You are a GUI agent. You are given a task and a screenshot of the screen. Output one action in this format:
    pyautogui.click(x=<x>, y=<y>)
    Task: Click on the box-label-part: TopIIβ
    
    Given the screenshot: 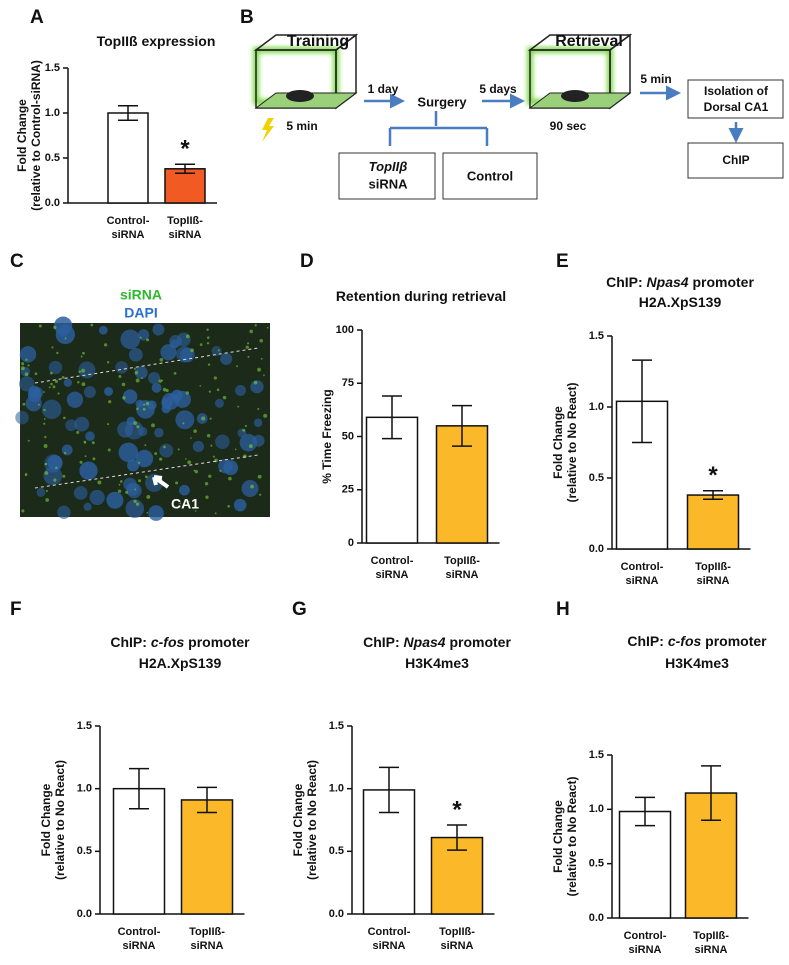 What is the action you would take?
    pyautogui.click(x=388, y=166)
    